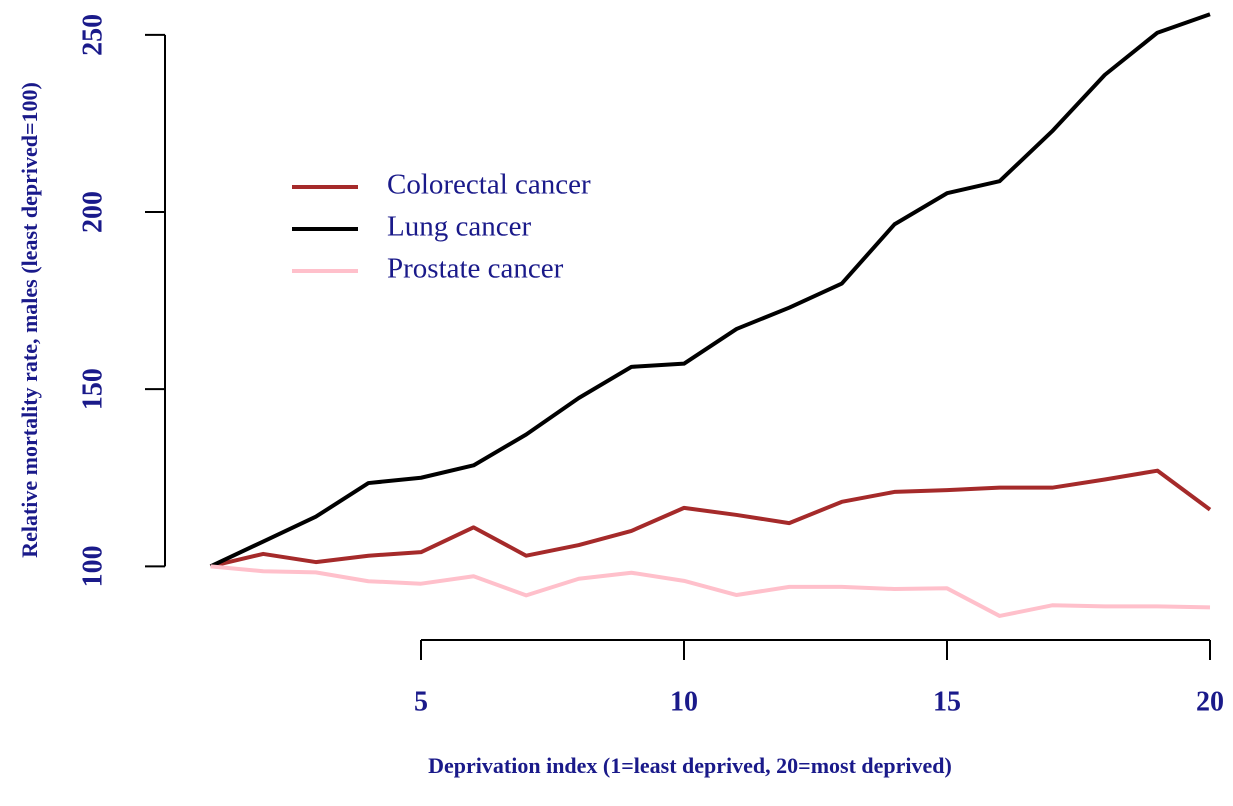  I want to click on y-tick-label: 150, so click(92, 389).